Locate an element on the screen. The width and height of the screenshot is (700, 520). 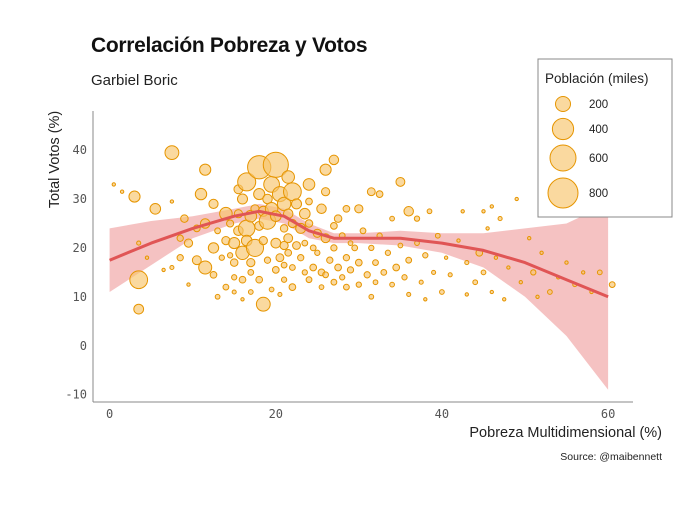
trend-line is located at coordinates (359, 254).